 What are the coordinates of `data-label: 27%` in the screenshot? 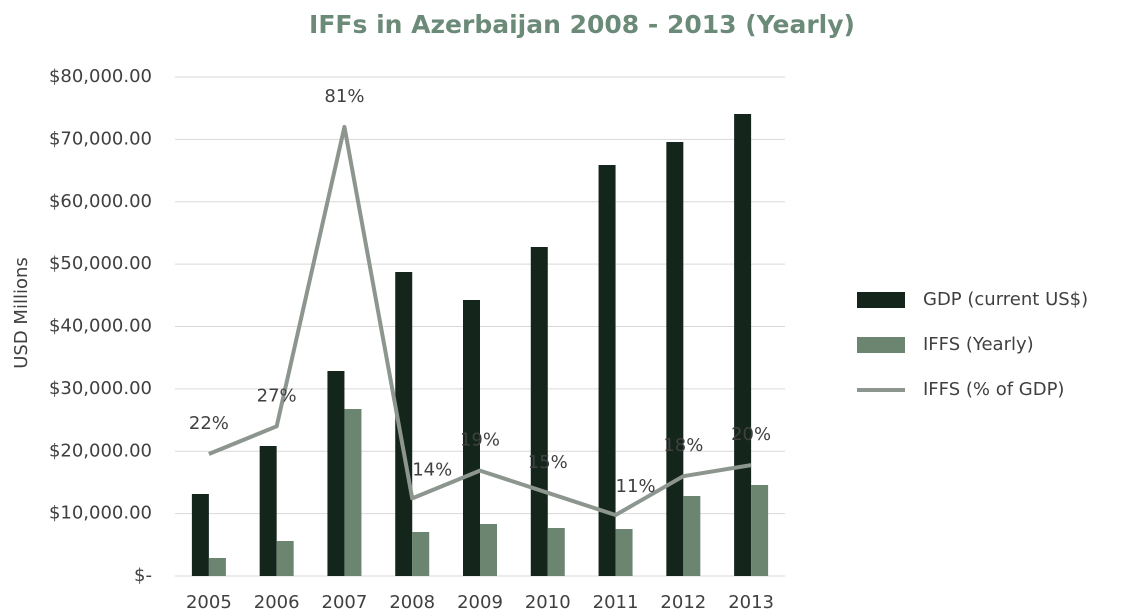 It's located at (277, 395).